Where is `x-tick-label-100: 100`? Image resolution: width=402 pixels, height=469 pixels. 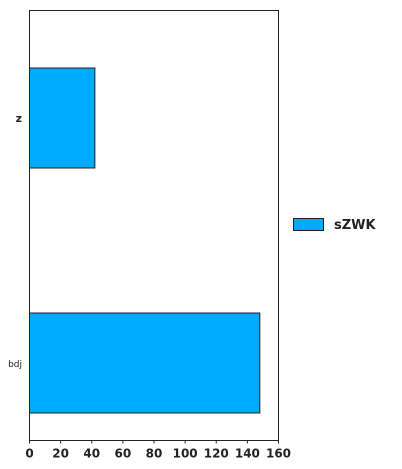
x-tick-label-100: 100 is located at coordinates (185, 454).